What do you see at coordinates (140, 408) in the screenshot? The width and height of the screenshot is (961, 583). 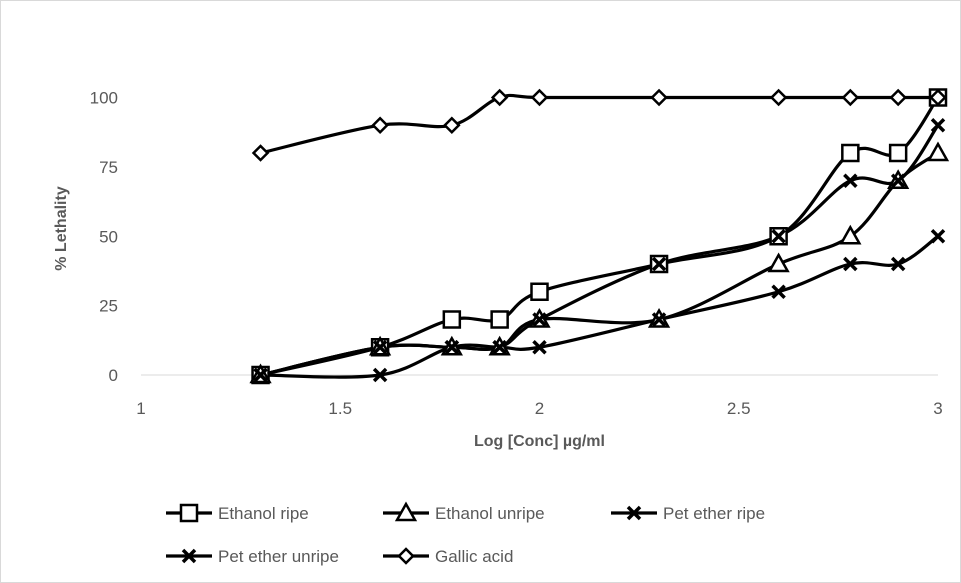 I see `x-tick-label: 1` at bounding box center [140, 408].